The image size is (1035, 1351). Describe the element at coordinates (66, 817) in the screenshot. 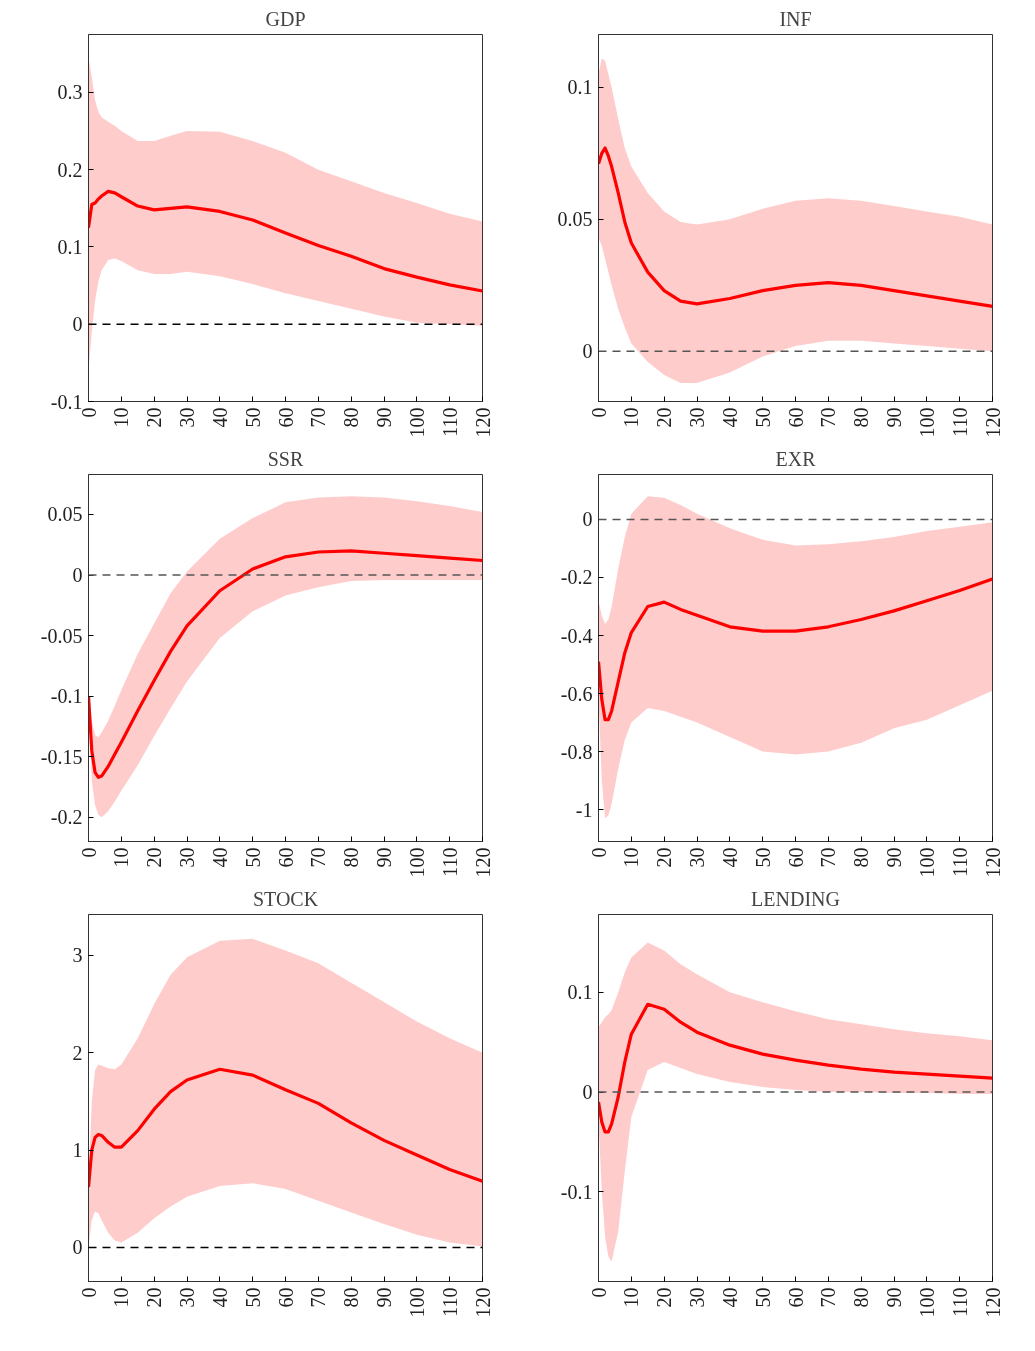

I see `y-tick-label: -0.2` at that location.